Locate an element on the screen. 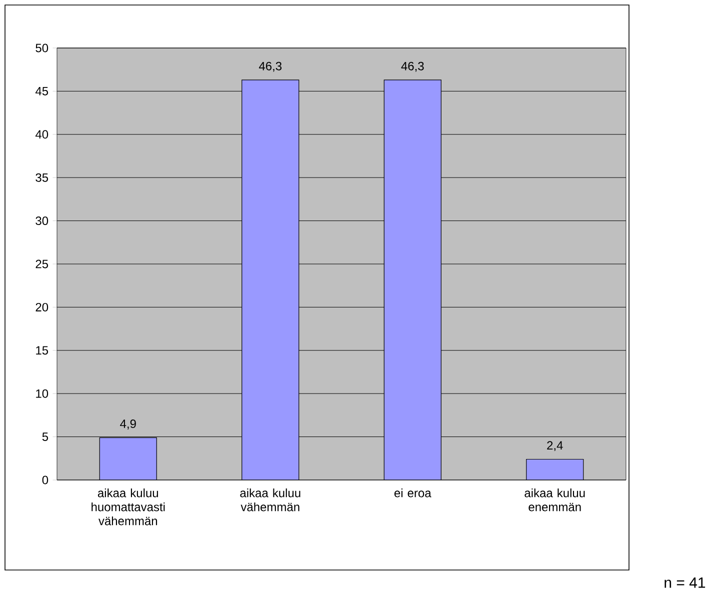 The image size is (712, 594). y-tick-label: 50 is located at coordinates (42, 48).